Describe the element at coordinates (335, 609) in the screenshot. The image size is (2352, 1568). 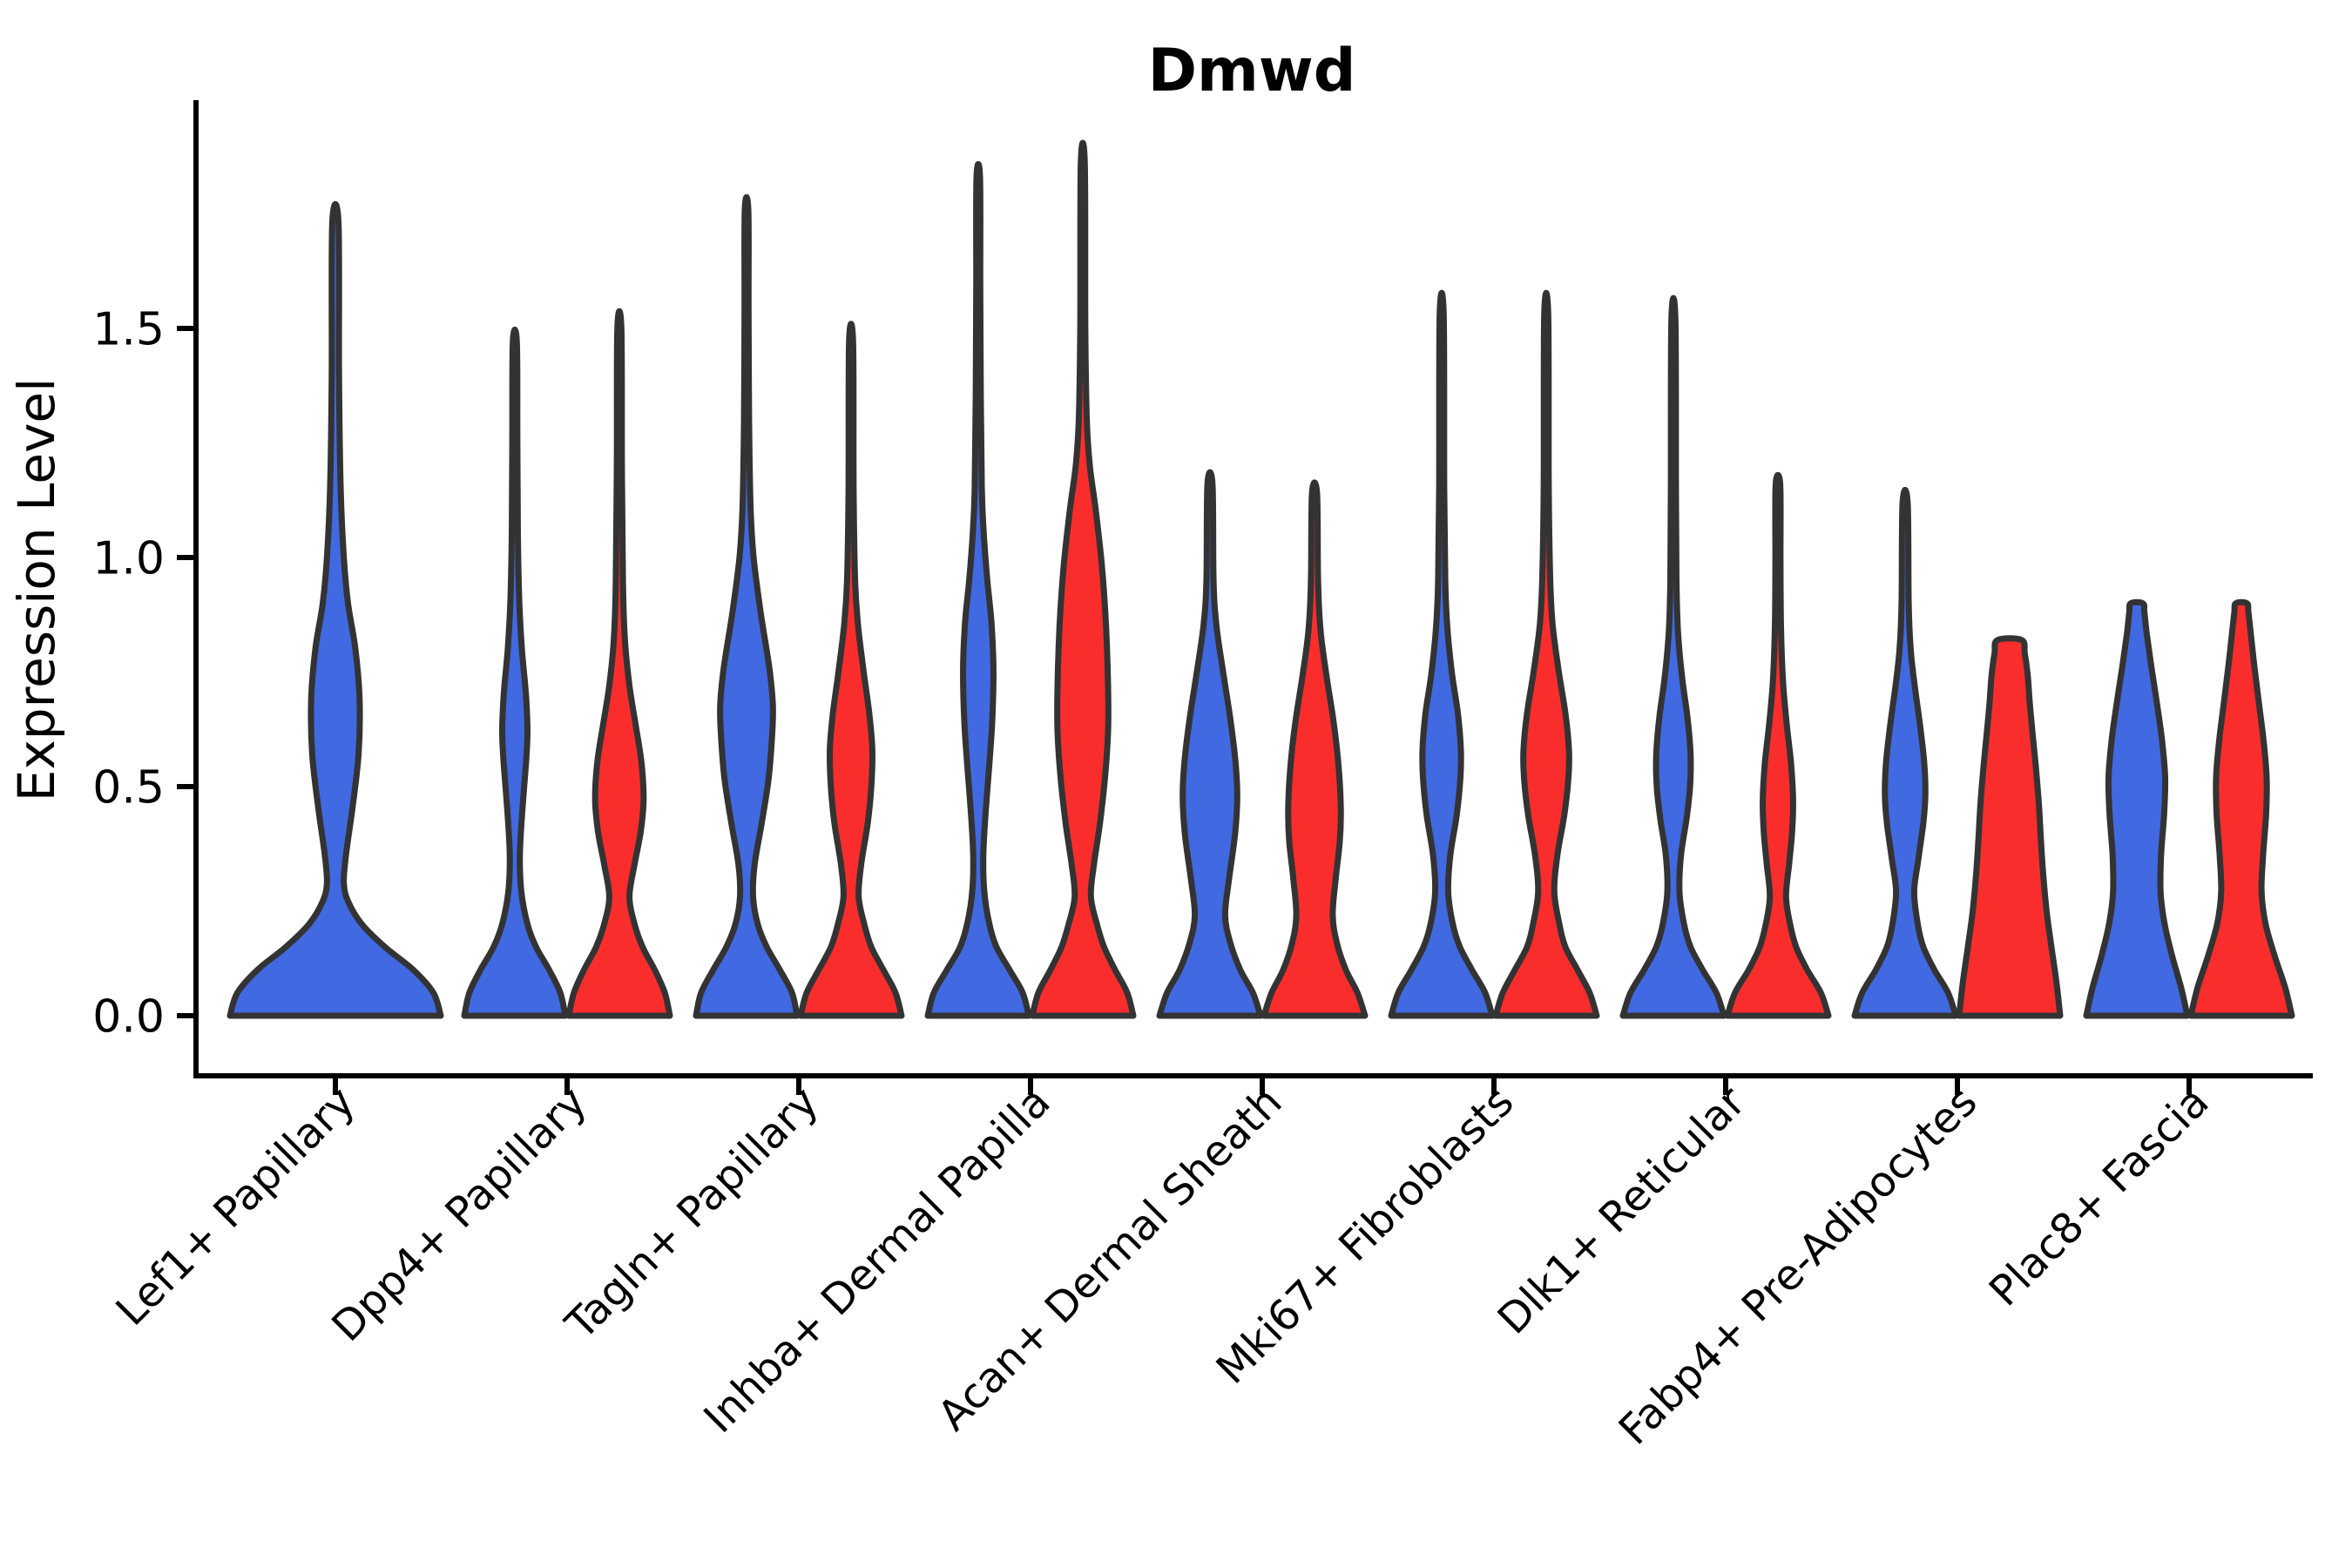
I see `violin-1-blue` at that location.